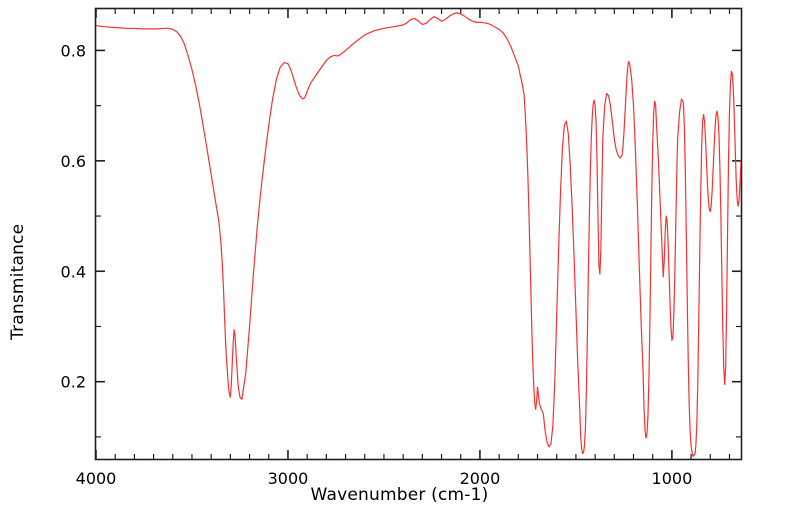 The height and width of the screenshot is (516, 799). Describe the element at coordinates (480, 478) in the screenshot. I see `x-tick-label: 2000` at that location.